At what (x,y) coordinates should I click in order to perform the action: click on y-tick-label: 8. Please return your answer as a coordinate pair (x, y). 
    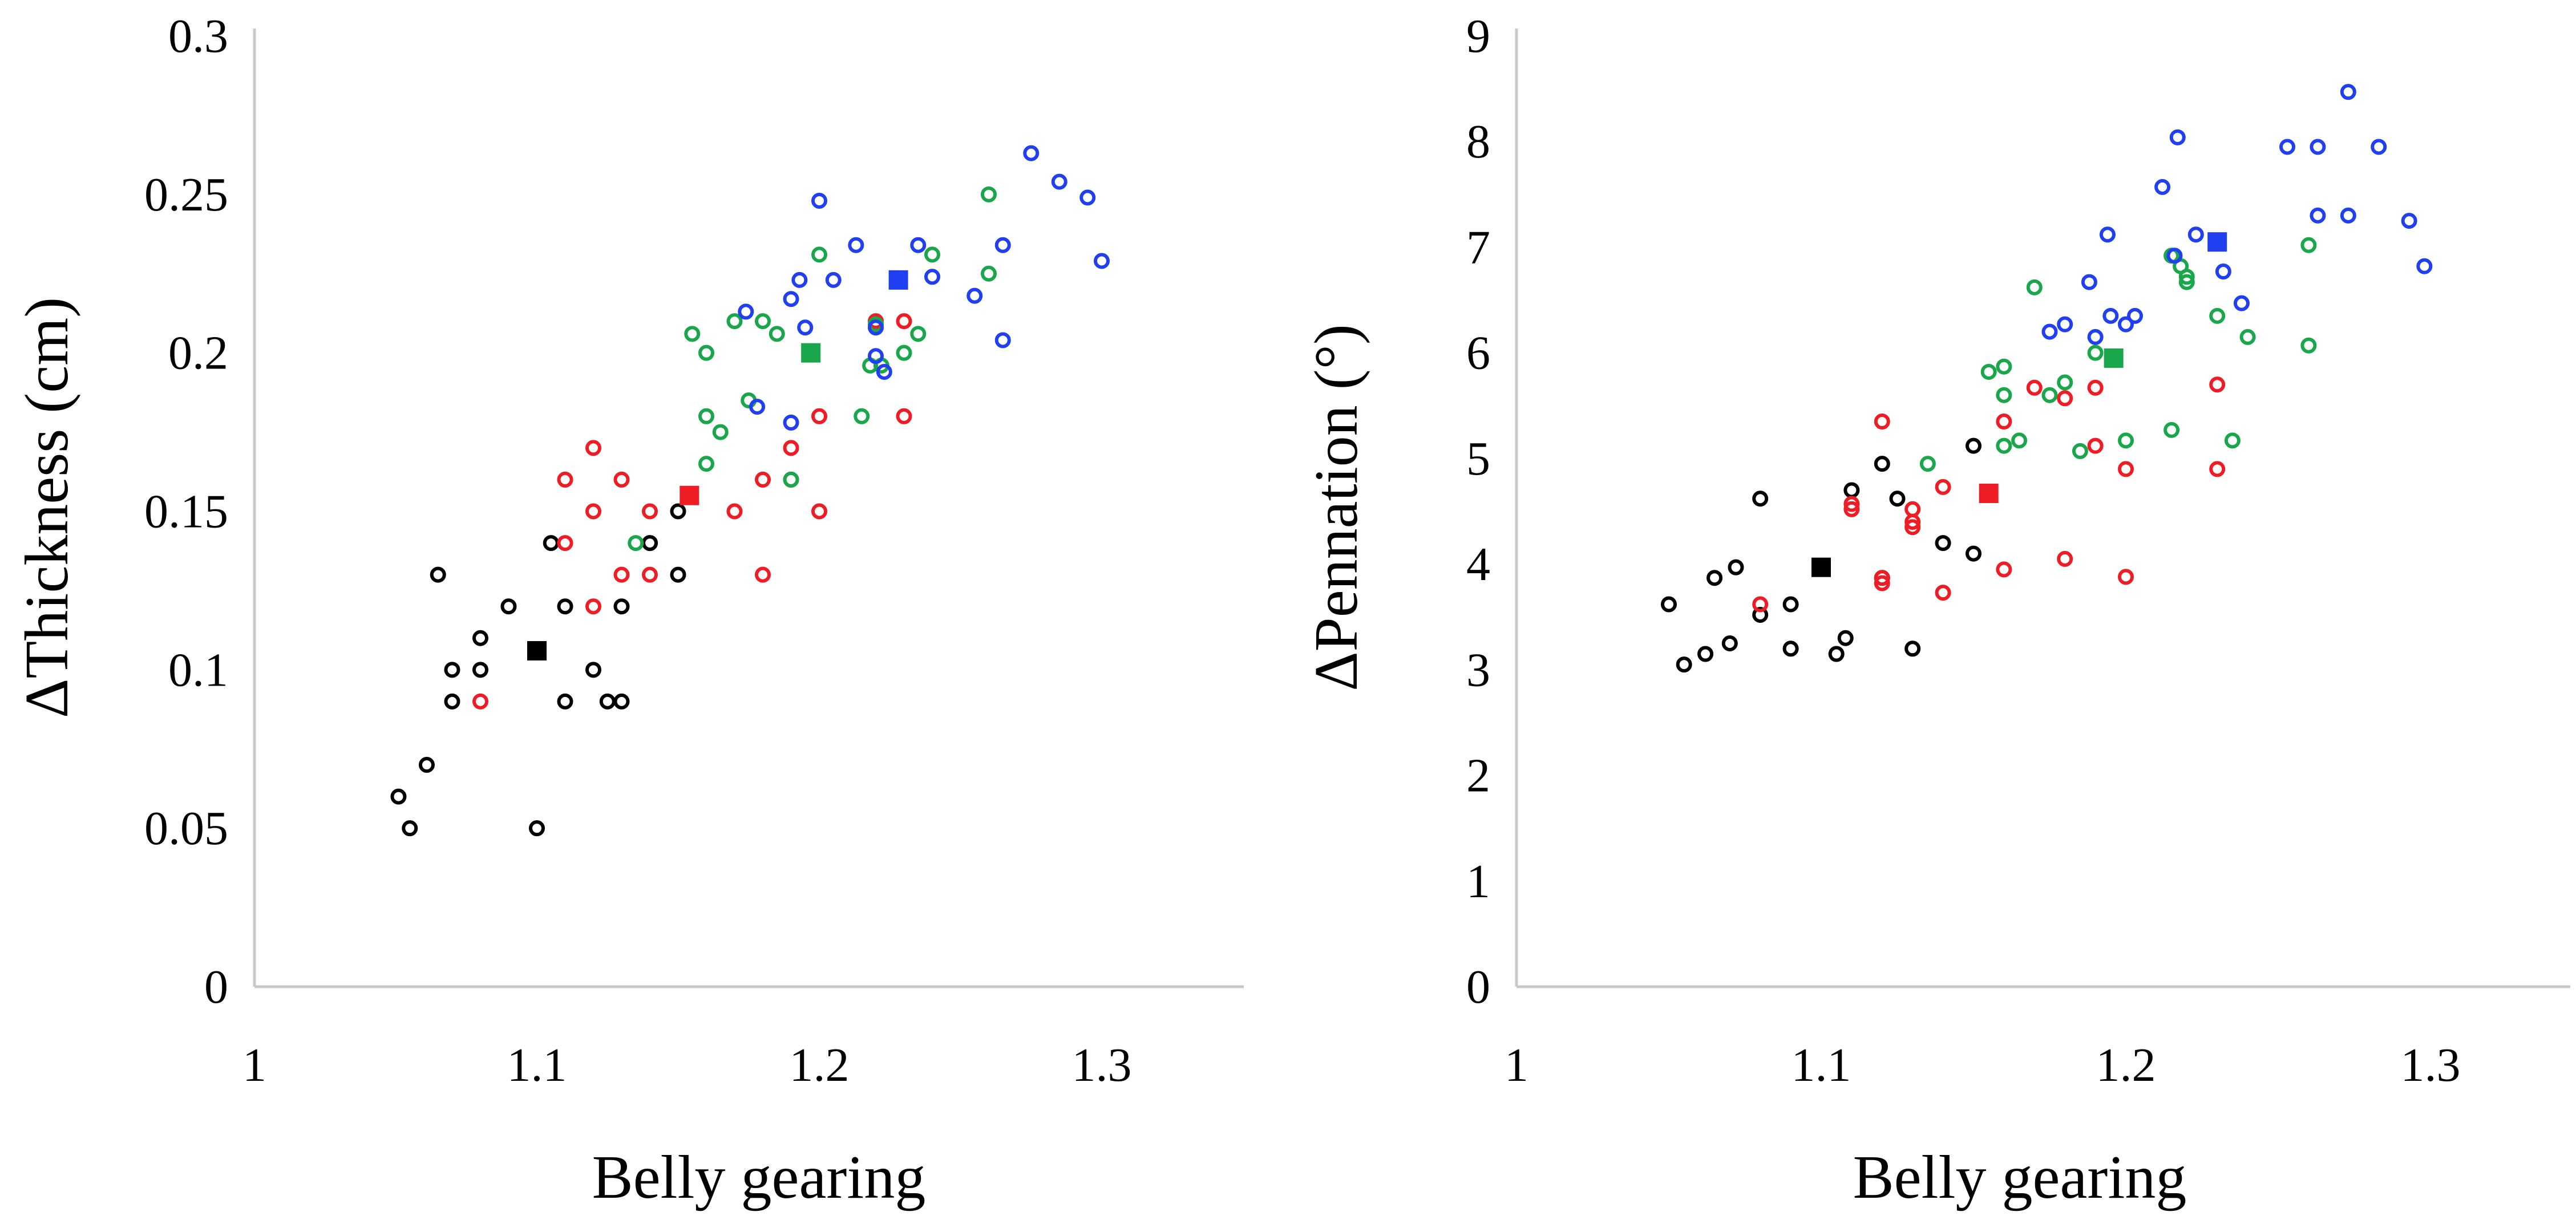
    Looking at the image, I should click on (1478, 141).